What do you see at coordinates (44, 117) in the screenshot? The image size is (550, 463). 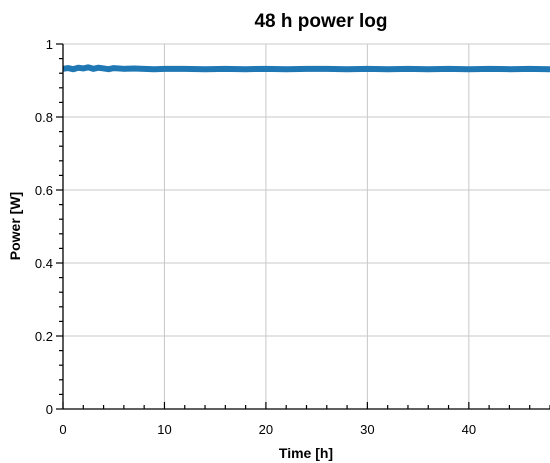 I see `y-tick-label: 0.8` at bounding box center [44, 117].